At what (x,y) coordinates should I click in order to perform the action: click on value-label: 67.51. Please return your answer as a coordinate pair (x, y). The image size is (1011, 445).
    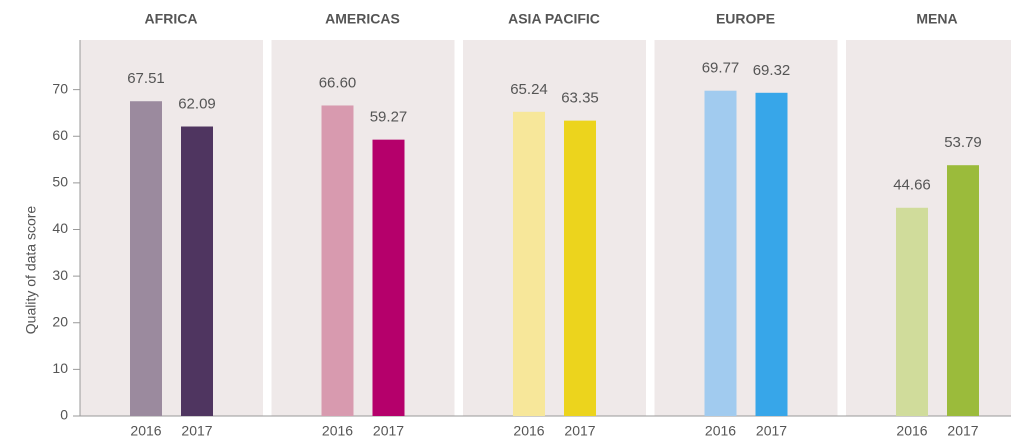
    Looking at the image, I should click on (146, 78).